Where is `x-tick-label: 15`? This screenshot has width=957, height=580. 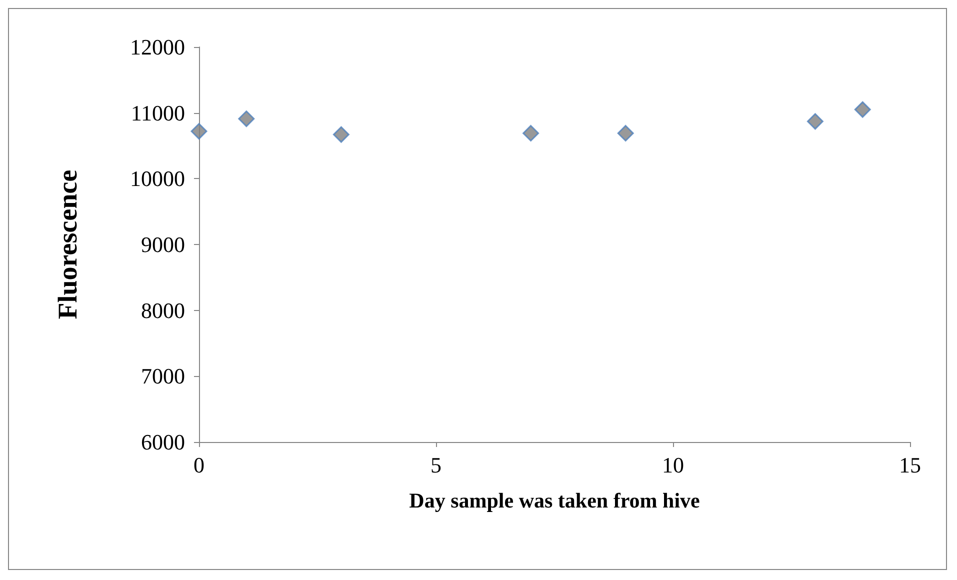
x-tick-label: 15 is located at coordinates (910, 465).